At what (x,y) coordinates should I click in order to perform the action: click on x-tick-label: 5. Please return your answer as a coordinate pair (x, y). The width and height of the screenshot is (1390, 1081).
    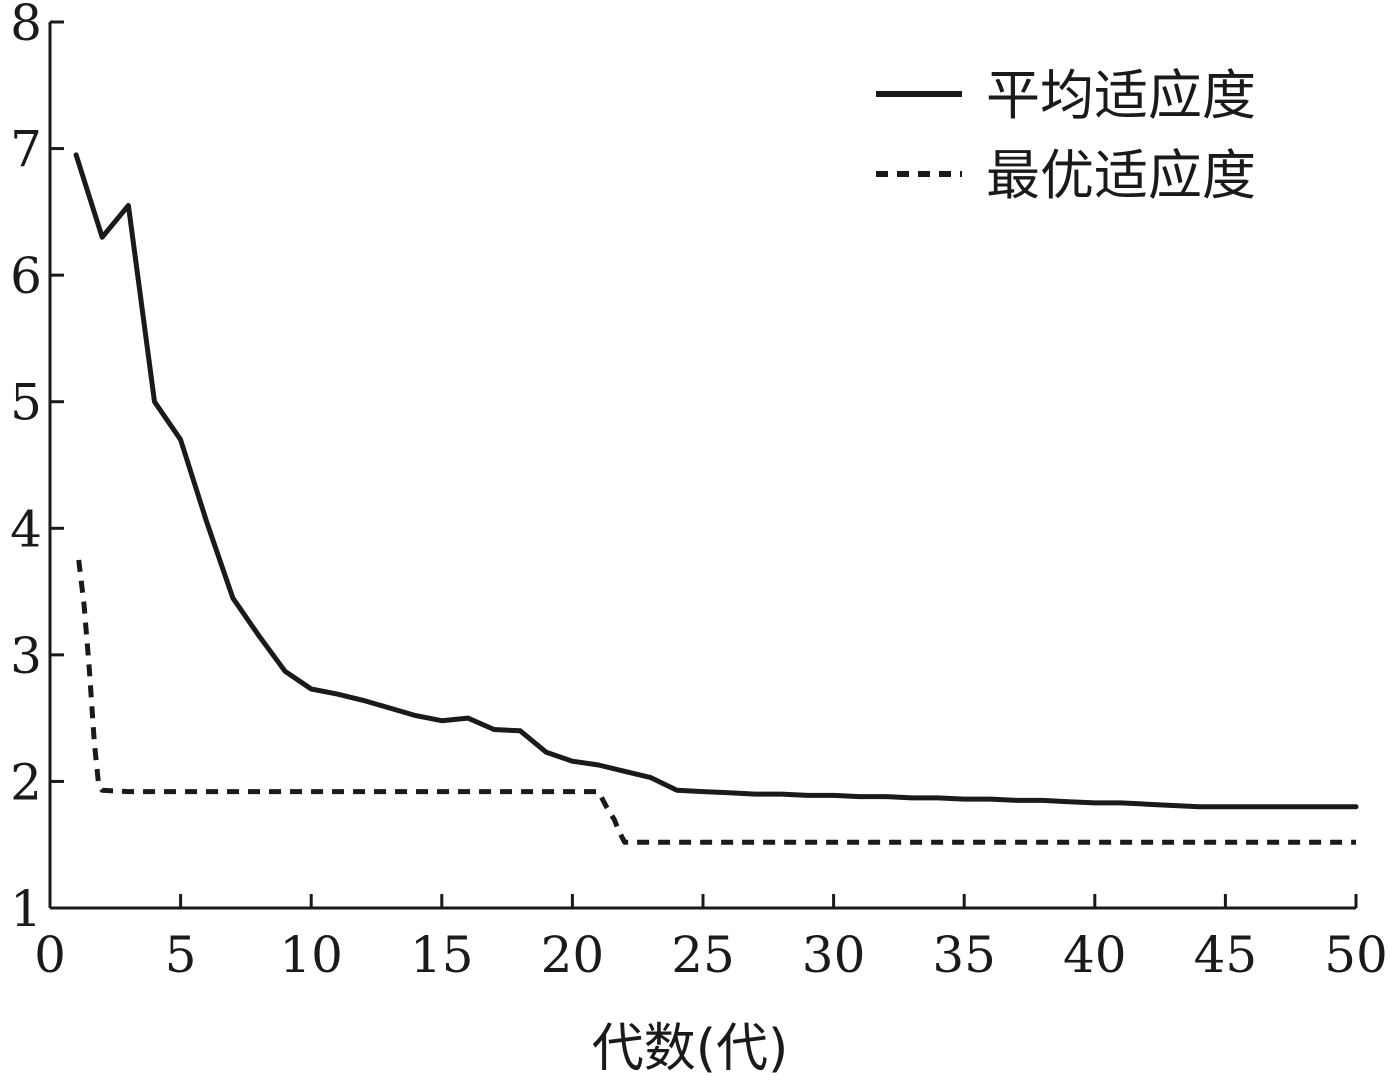
    Looking at the image, I should click on (181, 955).